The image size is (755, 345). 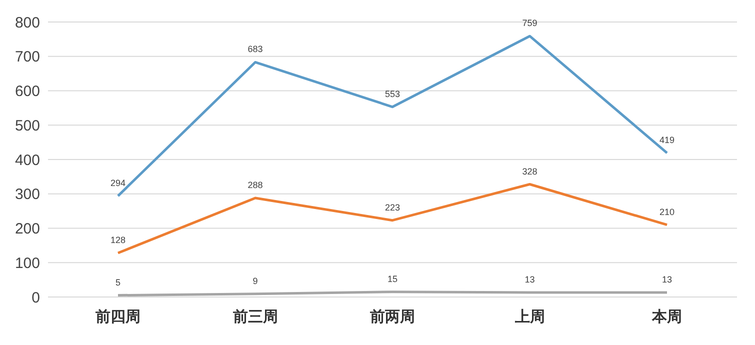 I want to click on data-label: 223, so click(x=392, y=207).